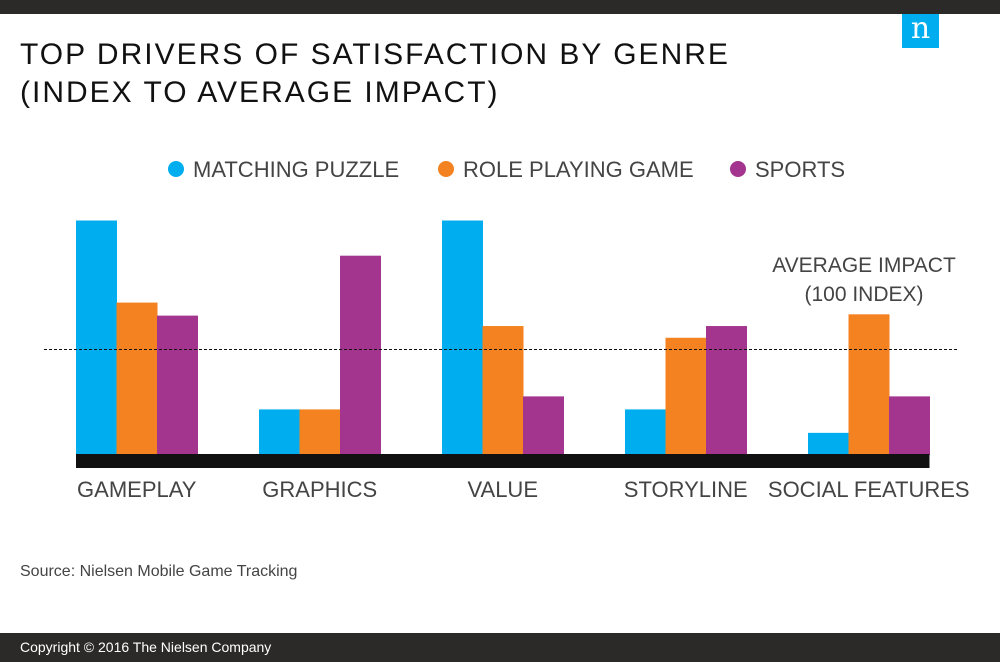 The image size is (1000, 662). Describe the element at coordinates (645, 432) in the screenshot. I see `bar-storyline-matching-puzzle` at that location.